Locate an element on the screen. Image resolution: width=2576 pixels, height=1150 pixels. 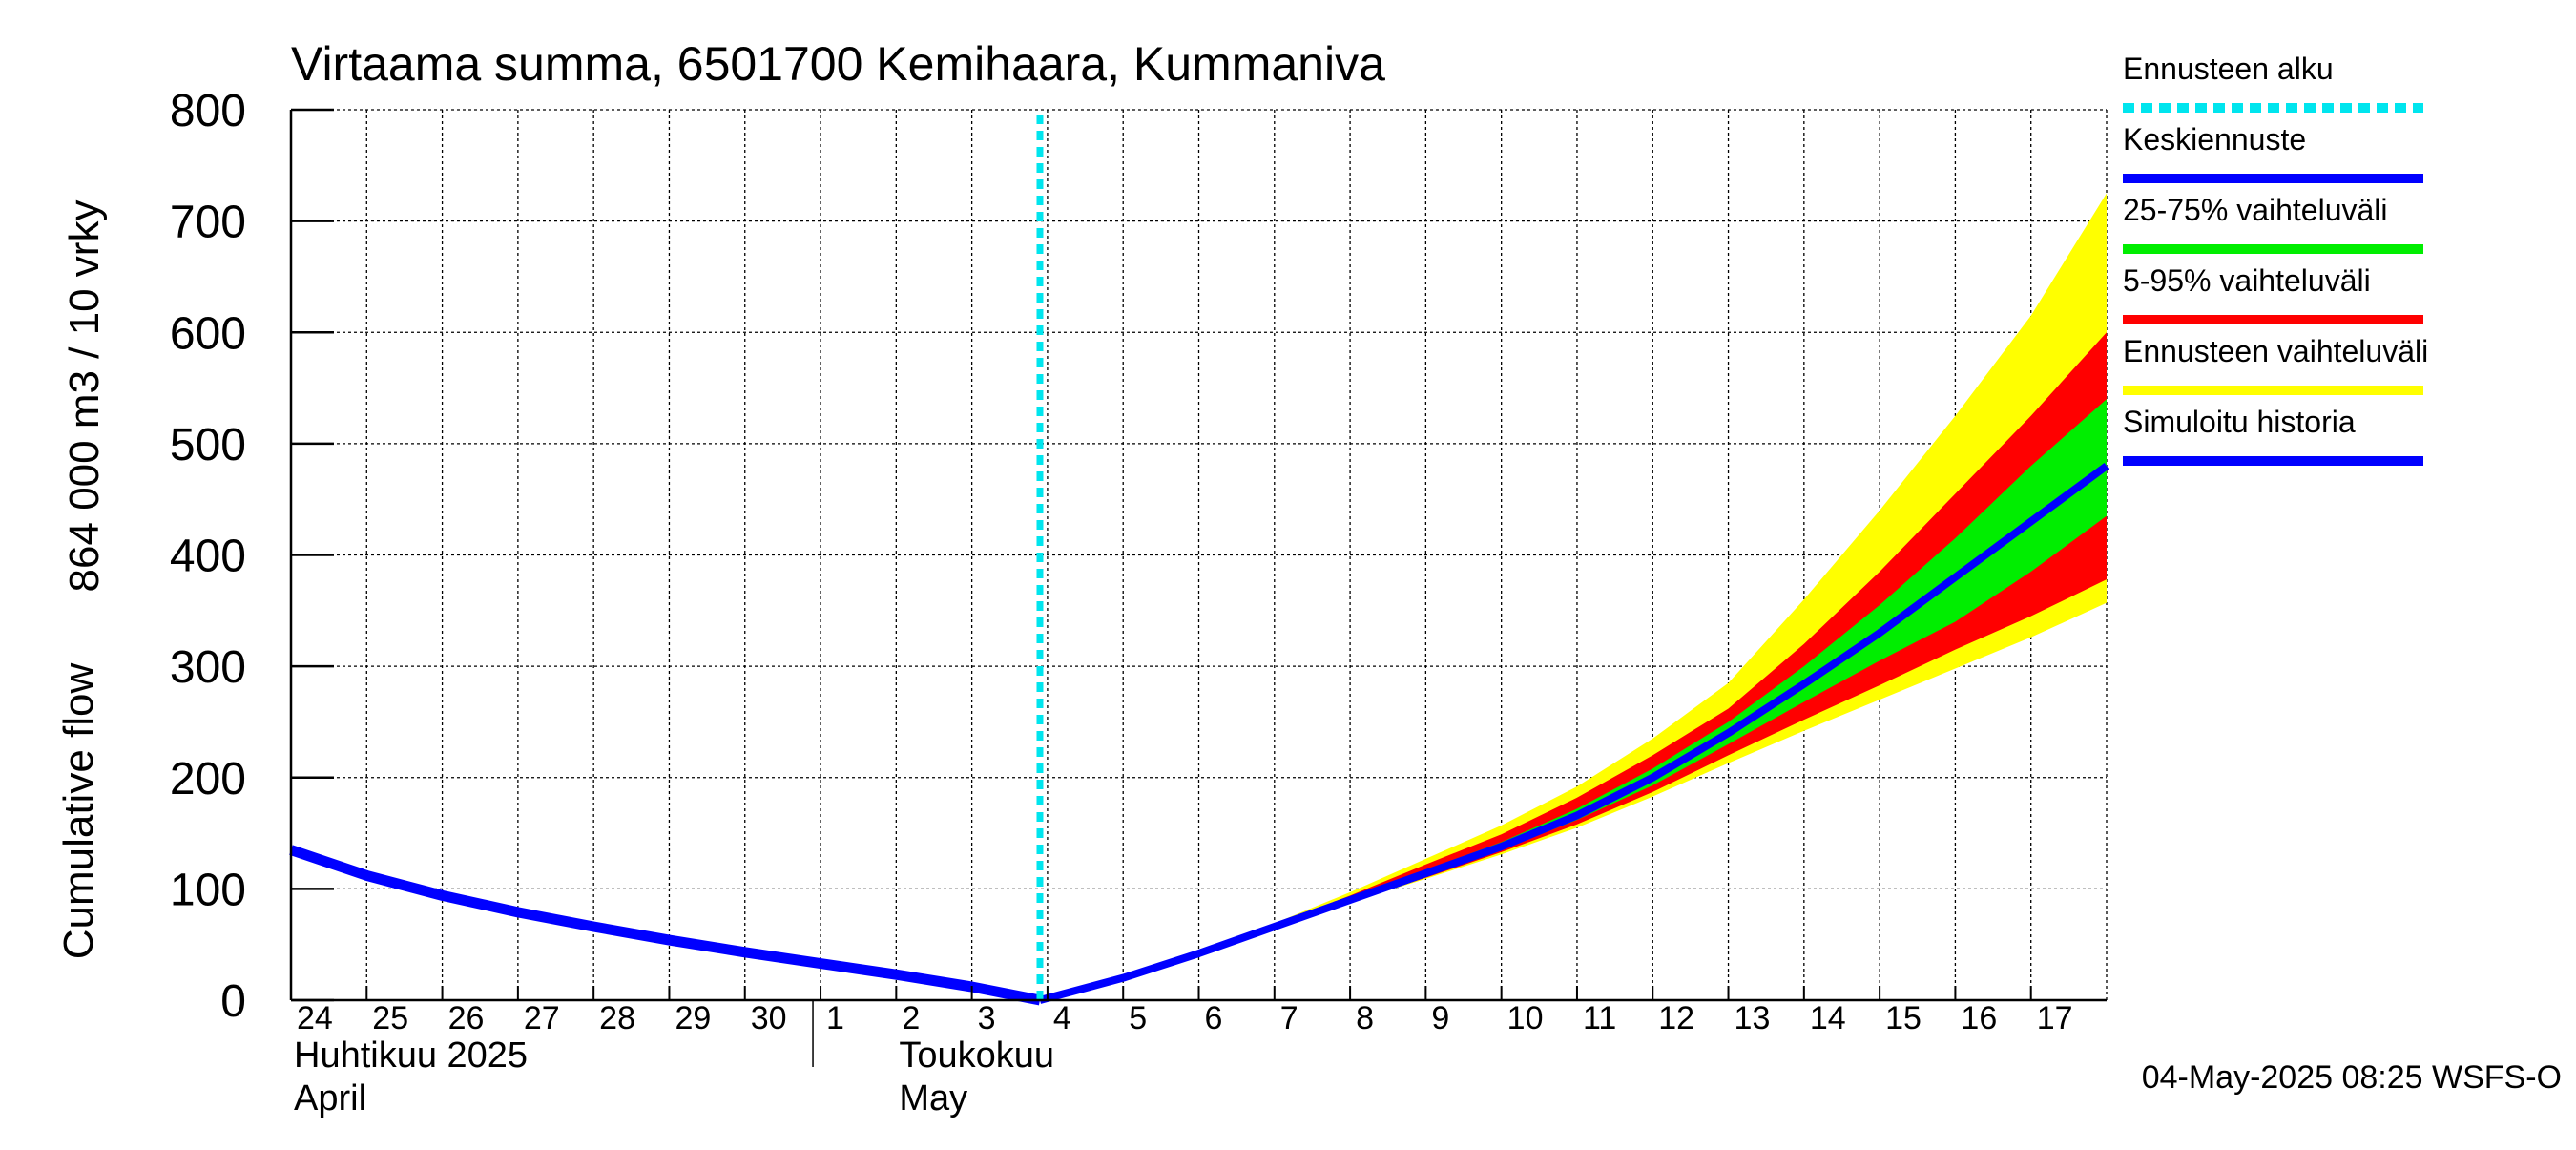
x-tick-label: 17 is located at coordinates (2055, 1018).